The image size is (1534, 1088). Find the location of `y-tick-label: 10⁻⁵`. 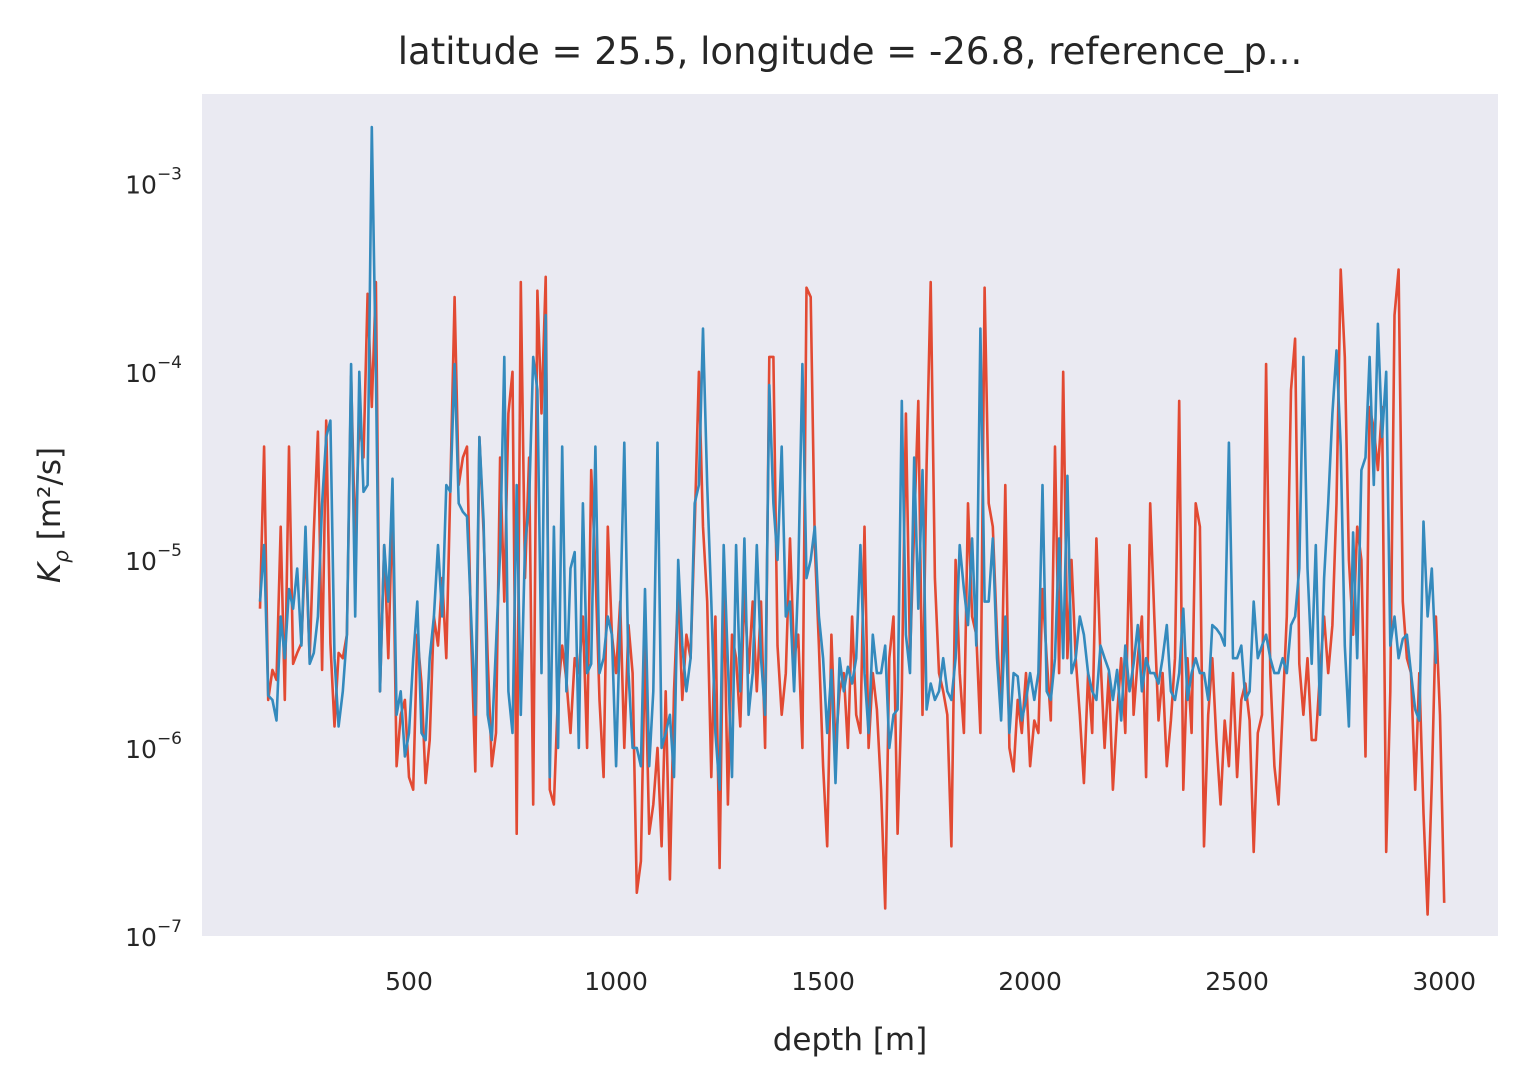

y-tick-label: 10⁻⁵ is located at coordinates (153, 558).